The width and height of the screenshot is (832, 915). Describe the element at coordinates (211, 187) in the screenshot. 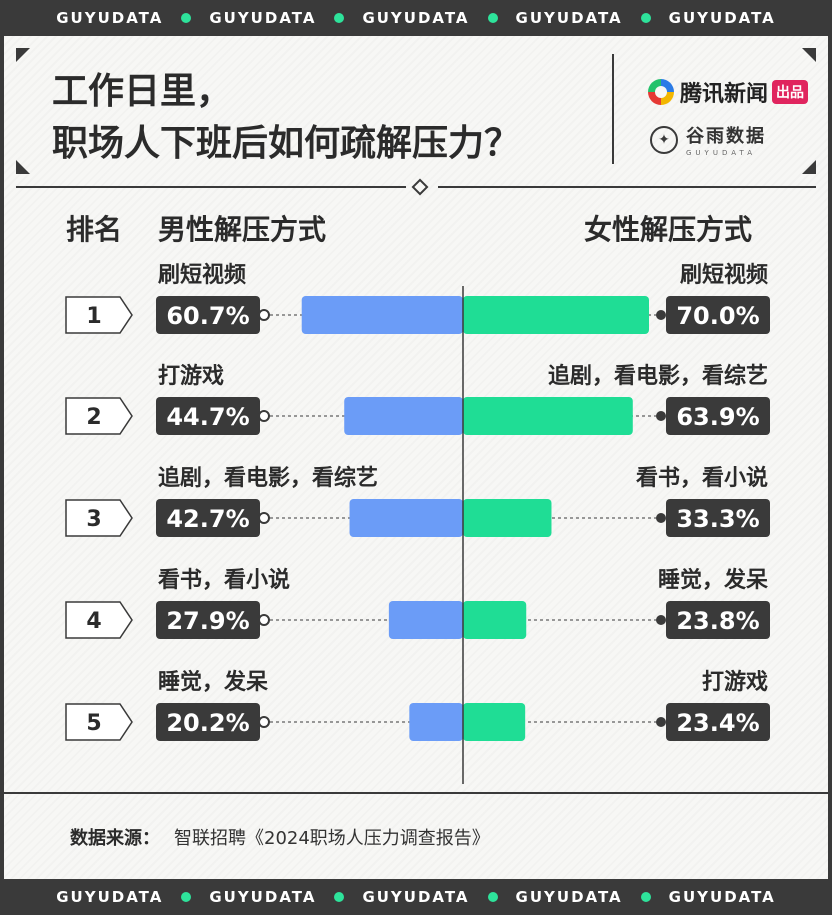

I see `header-divider-left` at that location.